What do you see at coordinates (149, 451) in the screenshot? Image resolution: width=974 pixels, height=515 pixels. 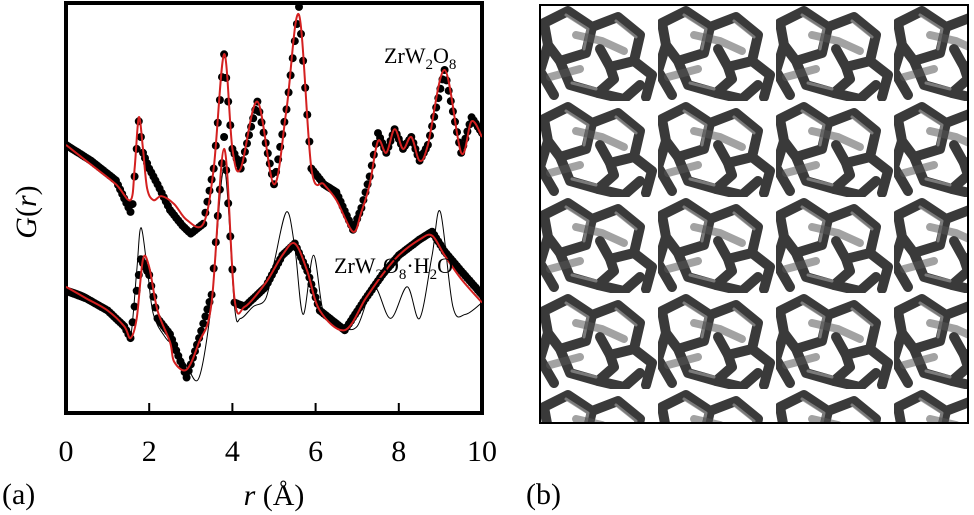 I see `x-tick-label: 2` at bounding box center [149, 451].